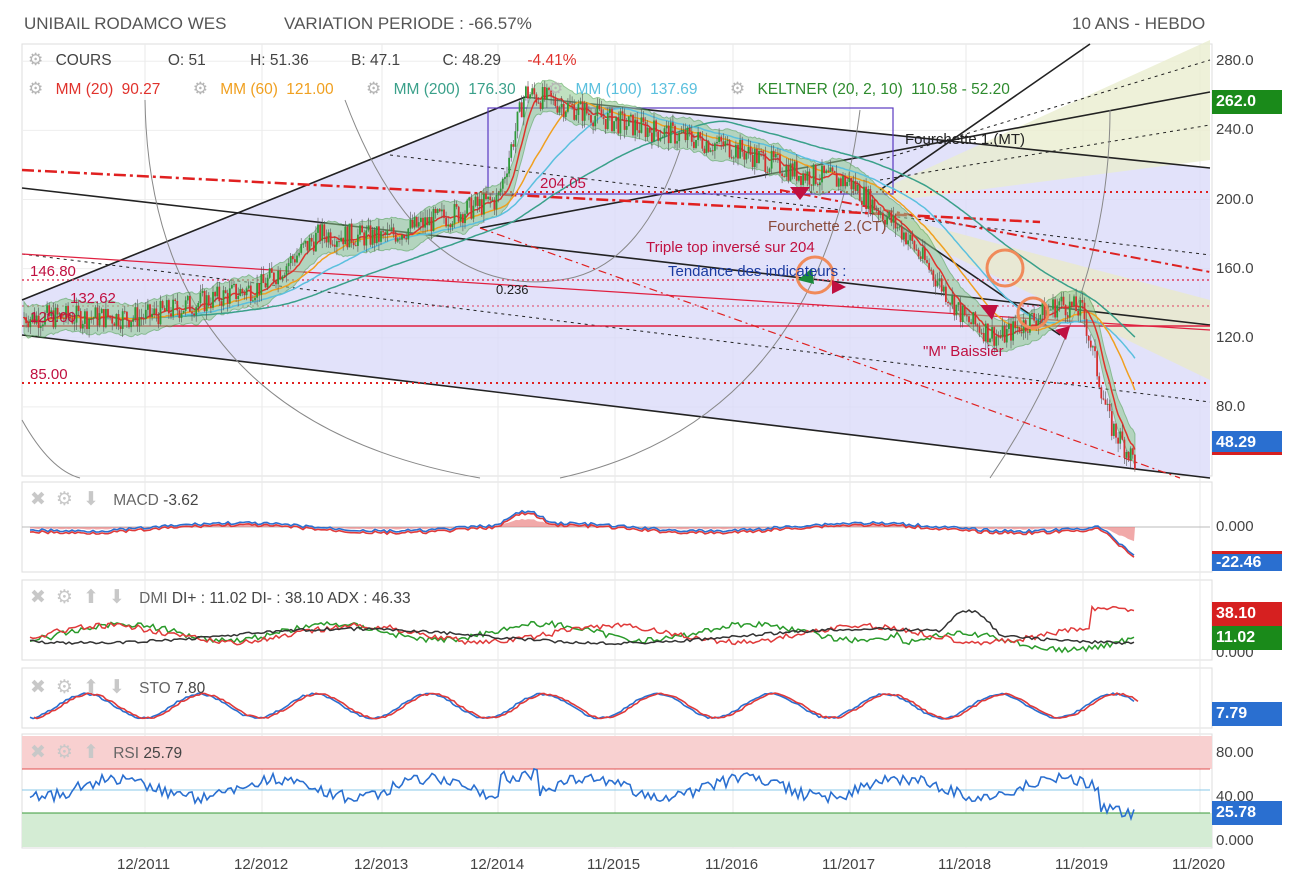 Image resolution: width=1314 pixels, height=894 pixels. I want to click on level-146: 146.80, so click(53, 271).